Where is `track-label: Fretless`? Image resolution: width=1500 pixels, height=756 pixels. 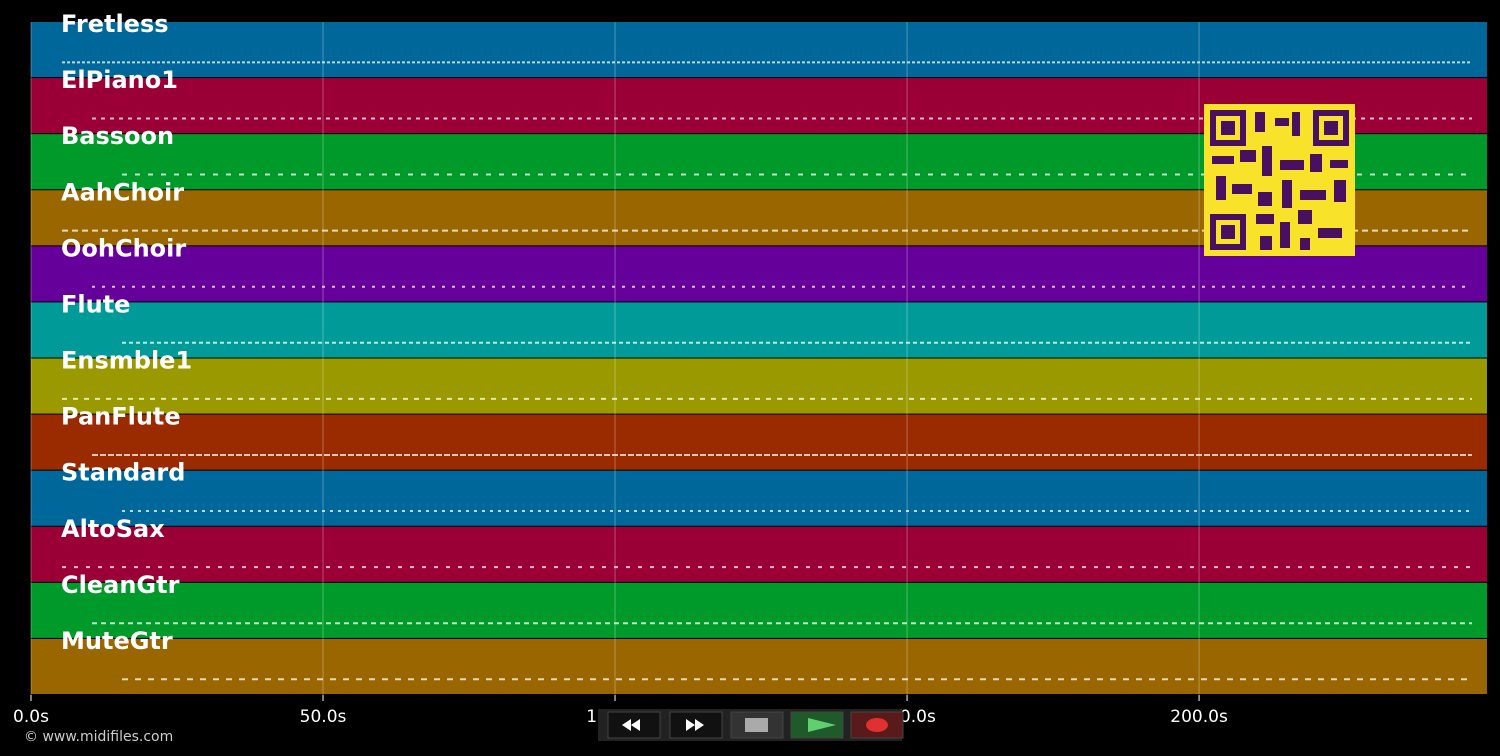
track-label: Fretless is located at coordinates (115, 24).